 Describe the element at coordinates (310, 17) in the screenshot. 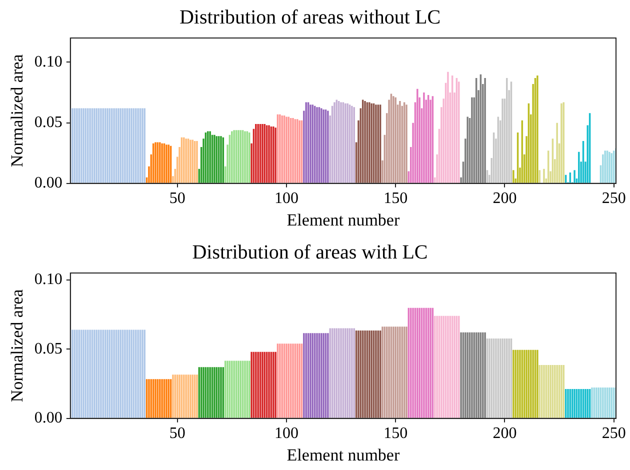

I see `chart-title: Distribution of areas without LC` at that location.